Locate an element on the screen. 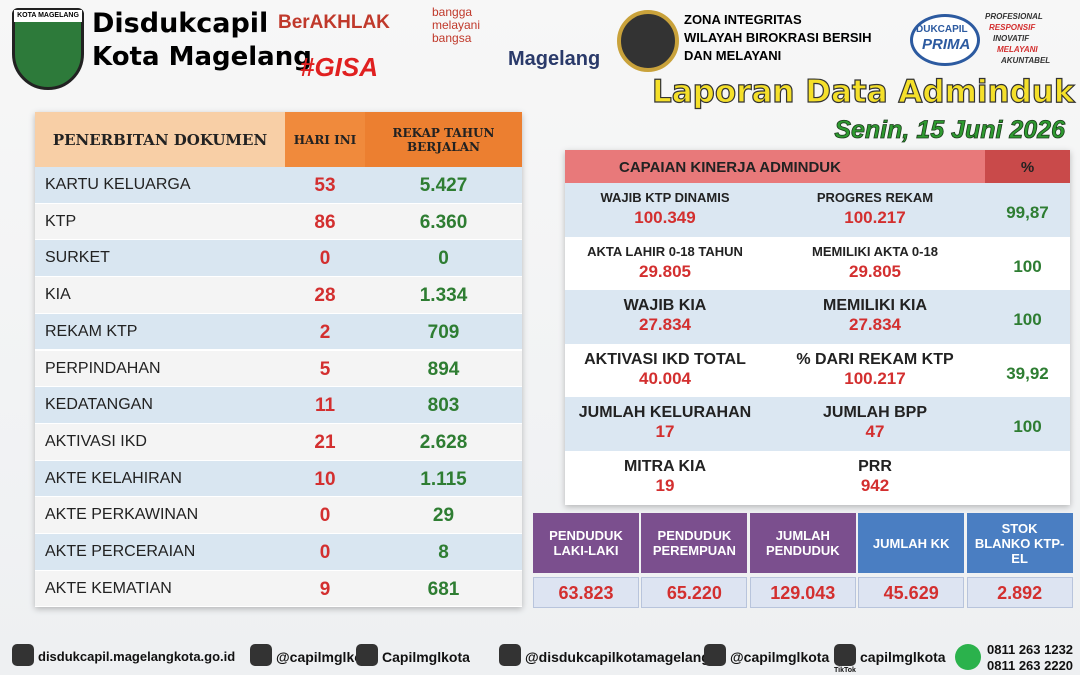 Image resolution: width=1080 pixels, height=675 pixels. document-name: SURKET is located at coordinates (77, 258).